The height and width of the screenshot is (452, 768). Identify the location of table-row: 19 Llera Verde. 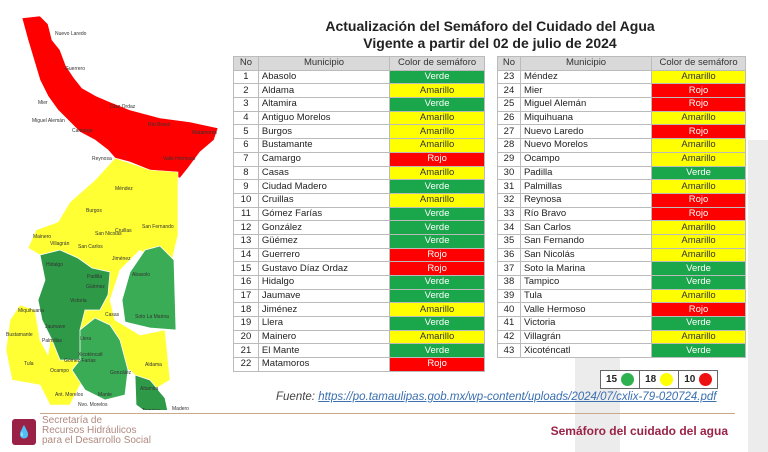
(359, 323).